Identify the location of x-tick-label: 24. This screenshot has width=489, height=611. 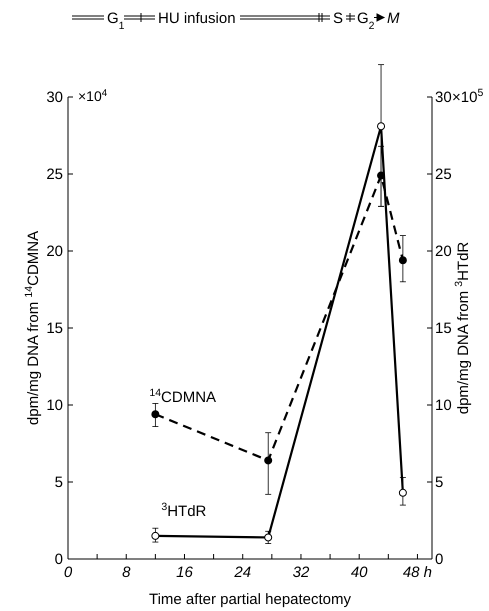
(242, 572).